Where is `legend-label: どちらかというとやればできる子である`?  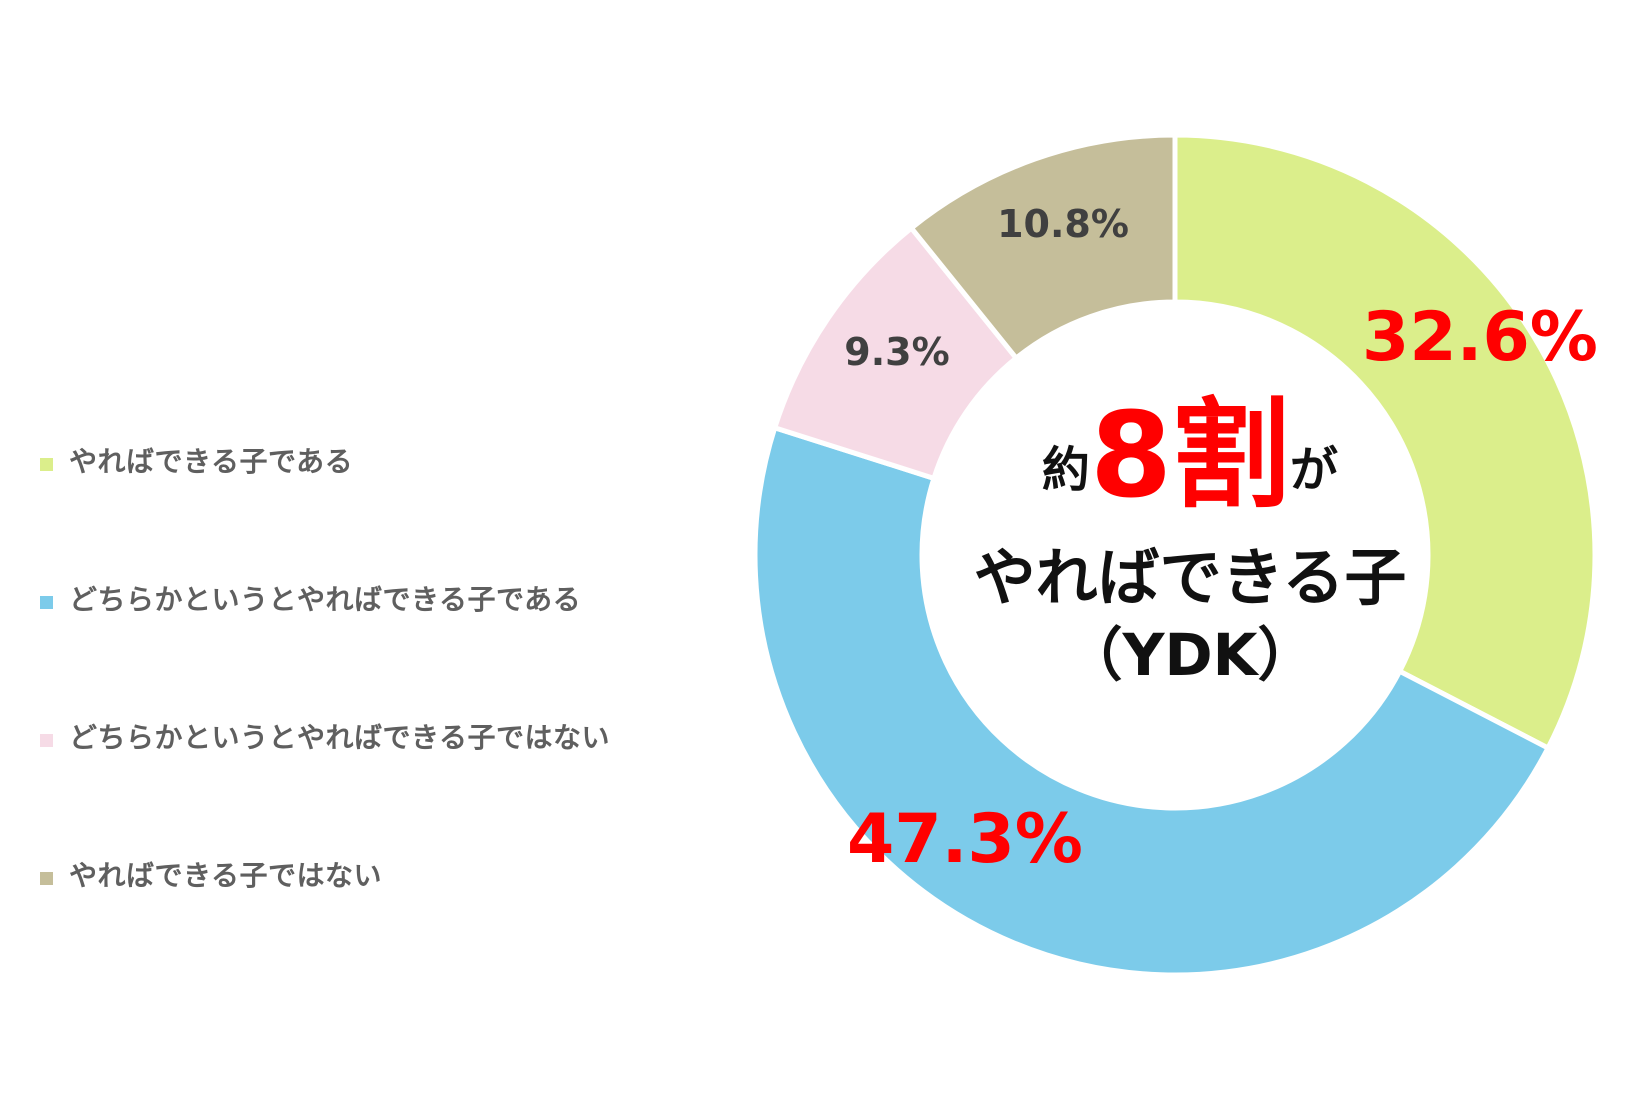 legend-label: どちらかというとやればできる子である is located at coordinates (325, 599).